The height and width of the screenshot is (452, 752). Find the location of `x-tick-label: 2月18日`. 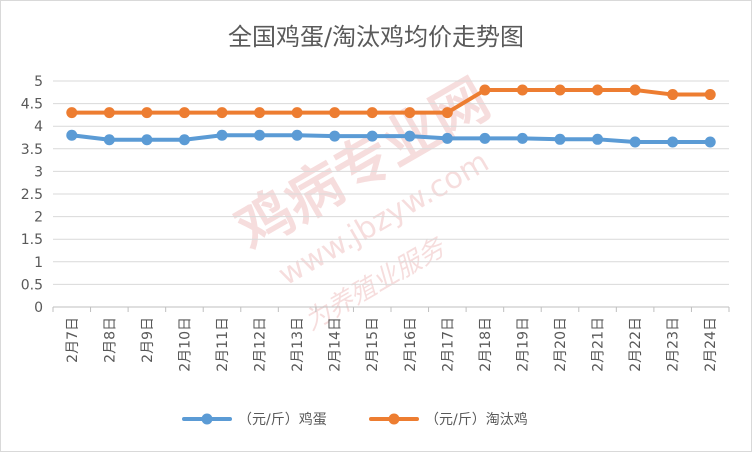

x-tick-label: 2月18日 is located at coordinates (486, 344).